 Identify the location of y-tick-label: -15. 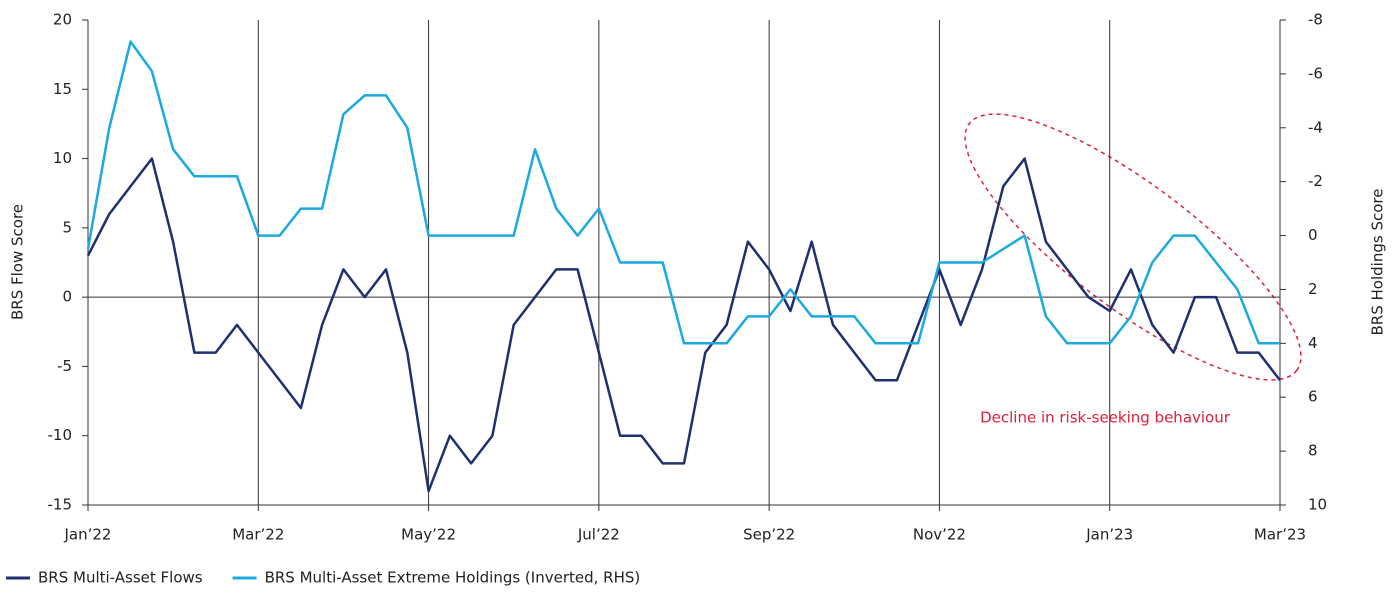
(60, 505).